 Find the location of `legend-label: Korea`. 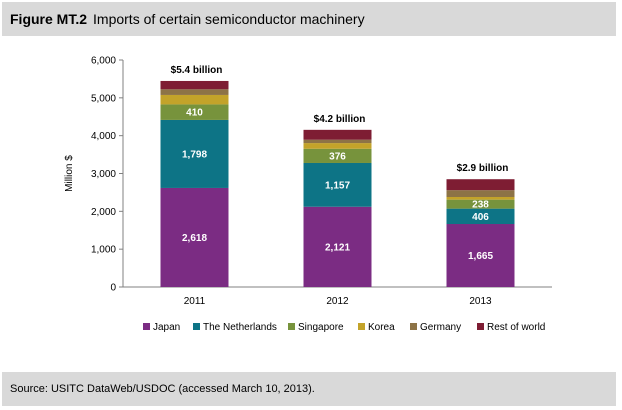

legend-label: Korea is located at coordinates (381, 327).